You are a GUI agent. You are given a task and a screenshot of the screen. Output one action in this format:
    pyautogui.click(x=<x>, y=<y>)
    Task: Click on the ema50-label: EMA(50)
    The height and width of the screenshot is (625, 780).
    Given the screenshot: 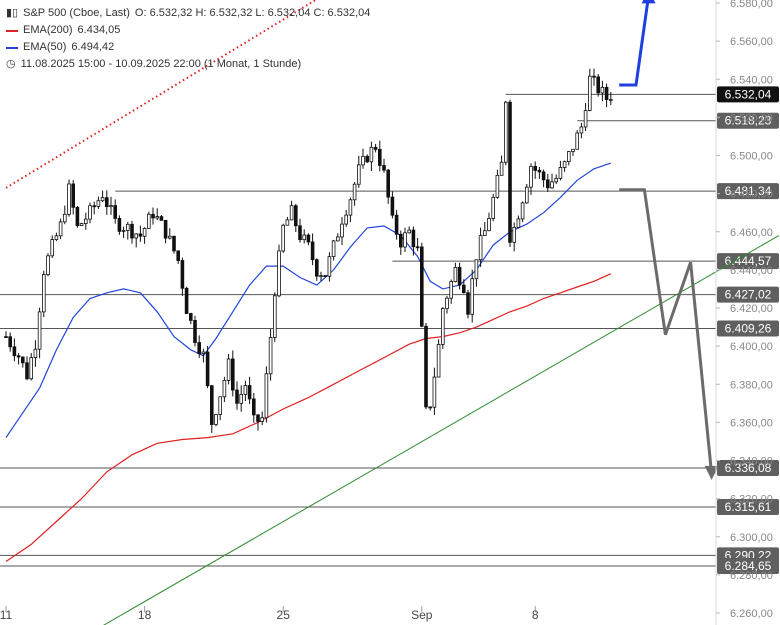 What is the action you would take?
    pyautogui.click(x=45, y=47)
    